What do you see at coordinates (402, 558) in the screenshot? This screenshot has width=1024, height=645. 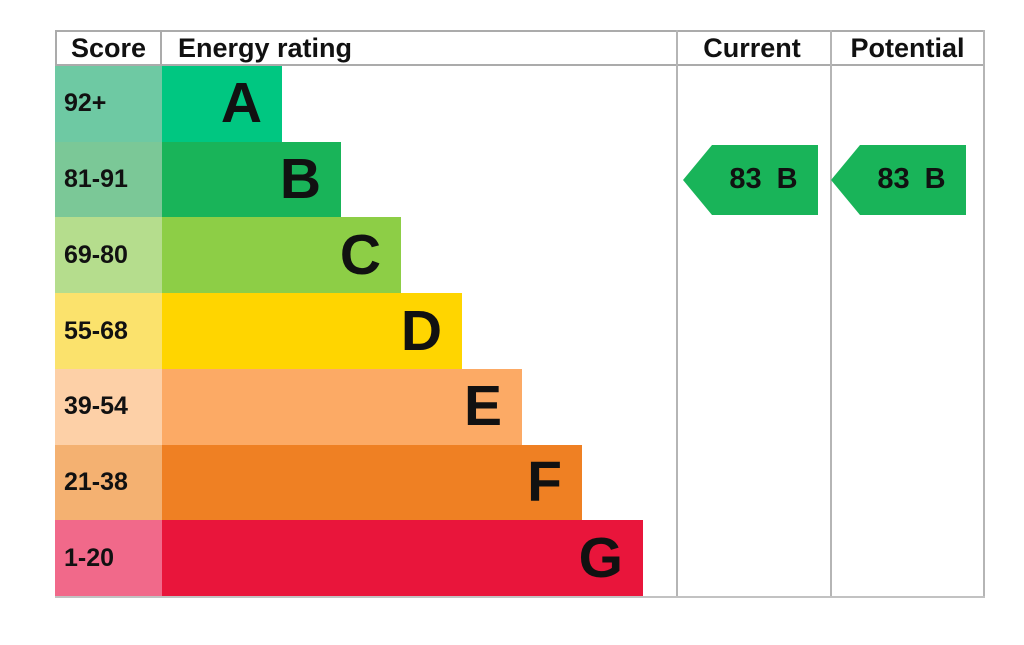 I see `band-bar-g: G` at bounding box center [402, 558].